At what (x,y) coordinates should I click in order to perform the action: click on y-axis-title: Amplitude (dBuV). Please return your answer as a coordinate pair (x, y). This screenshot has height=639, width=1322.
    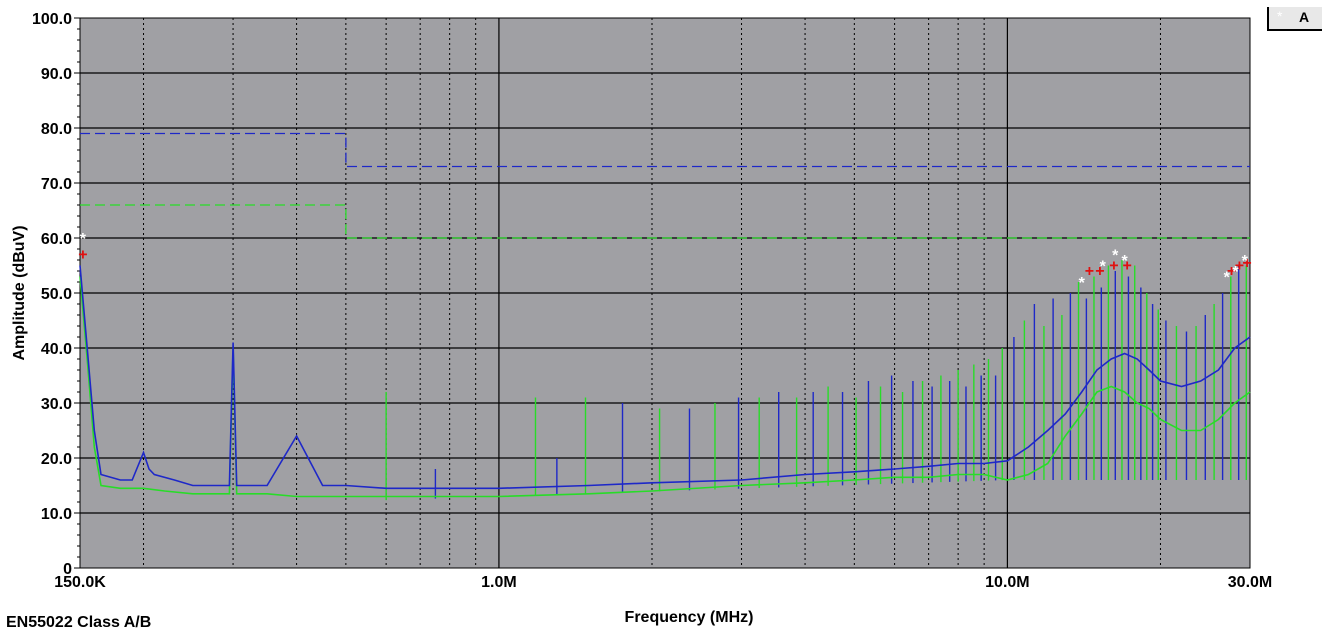
    Looking at the image, I should click on (19, 292).